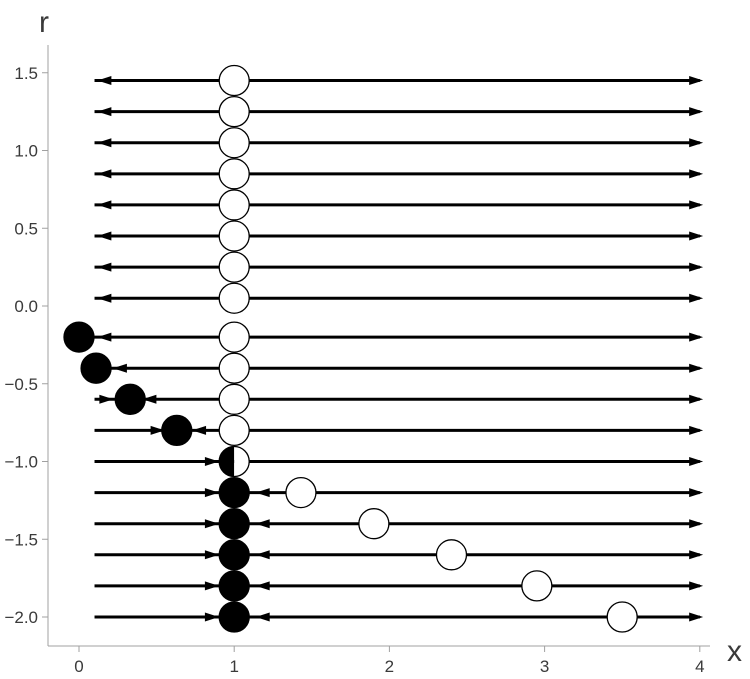  Describe the element at coordinates (389, 666) in the screenshot. I see `x-tick-label: 2` at that location.